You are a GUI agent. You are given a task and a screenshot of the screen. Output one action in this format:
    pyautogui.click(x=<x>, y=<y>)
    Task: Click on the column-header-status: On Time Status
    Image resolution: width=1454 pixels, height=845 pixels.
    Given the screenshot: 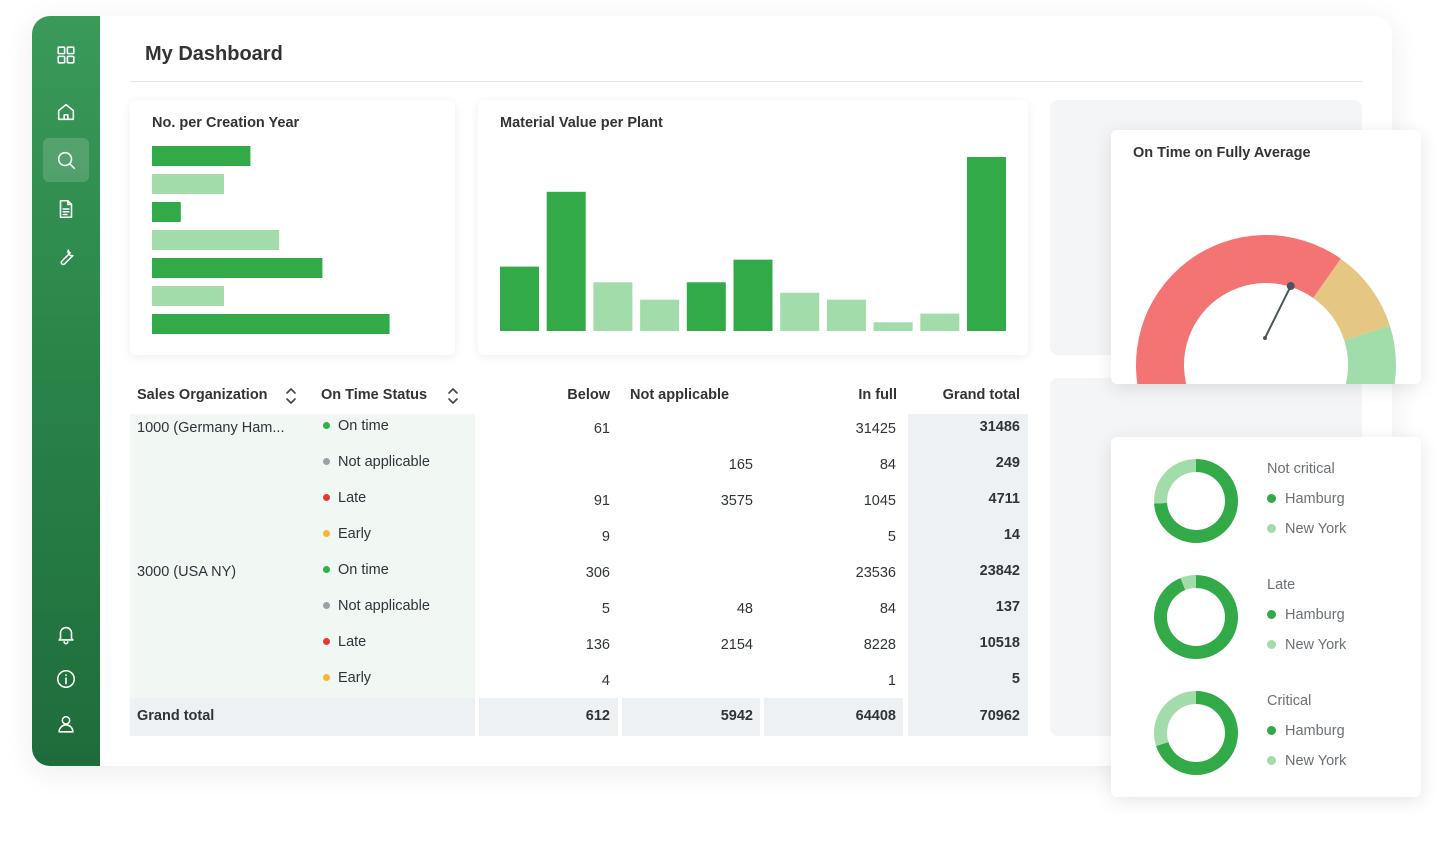 What is the action you would take?
    pyautogui.click(x=374, y=395)
    